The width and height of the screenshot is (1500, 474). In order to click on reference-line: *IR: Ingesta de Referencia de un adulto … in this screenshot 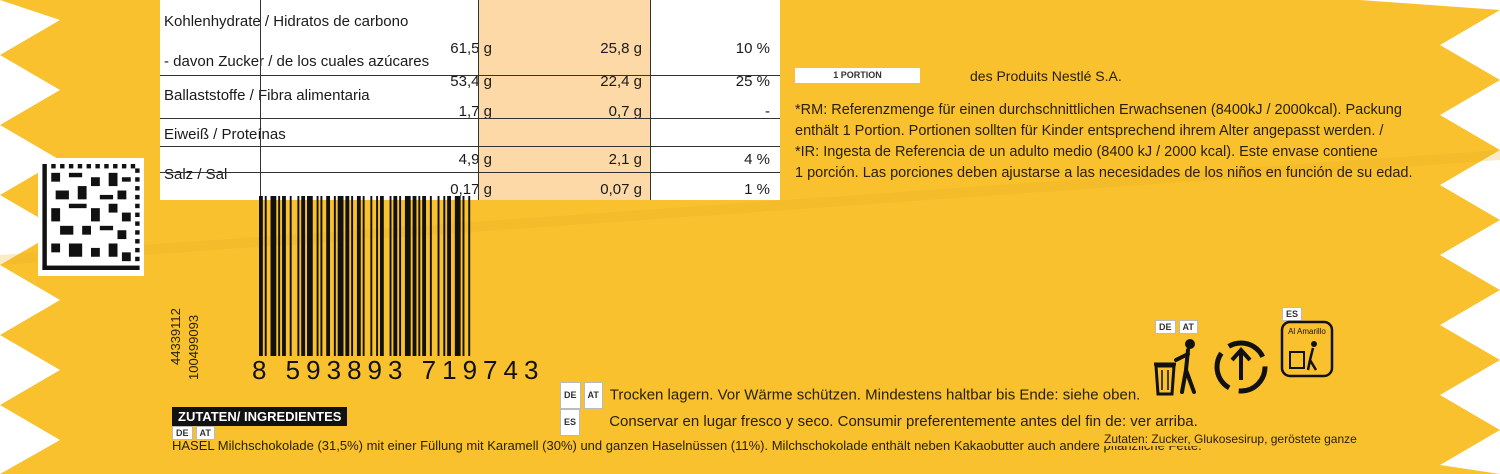, I will do `click(1086, 152)`.